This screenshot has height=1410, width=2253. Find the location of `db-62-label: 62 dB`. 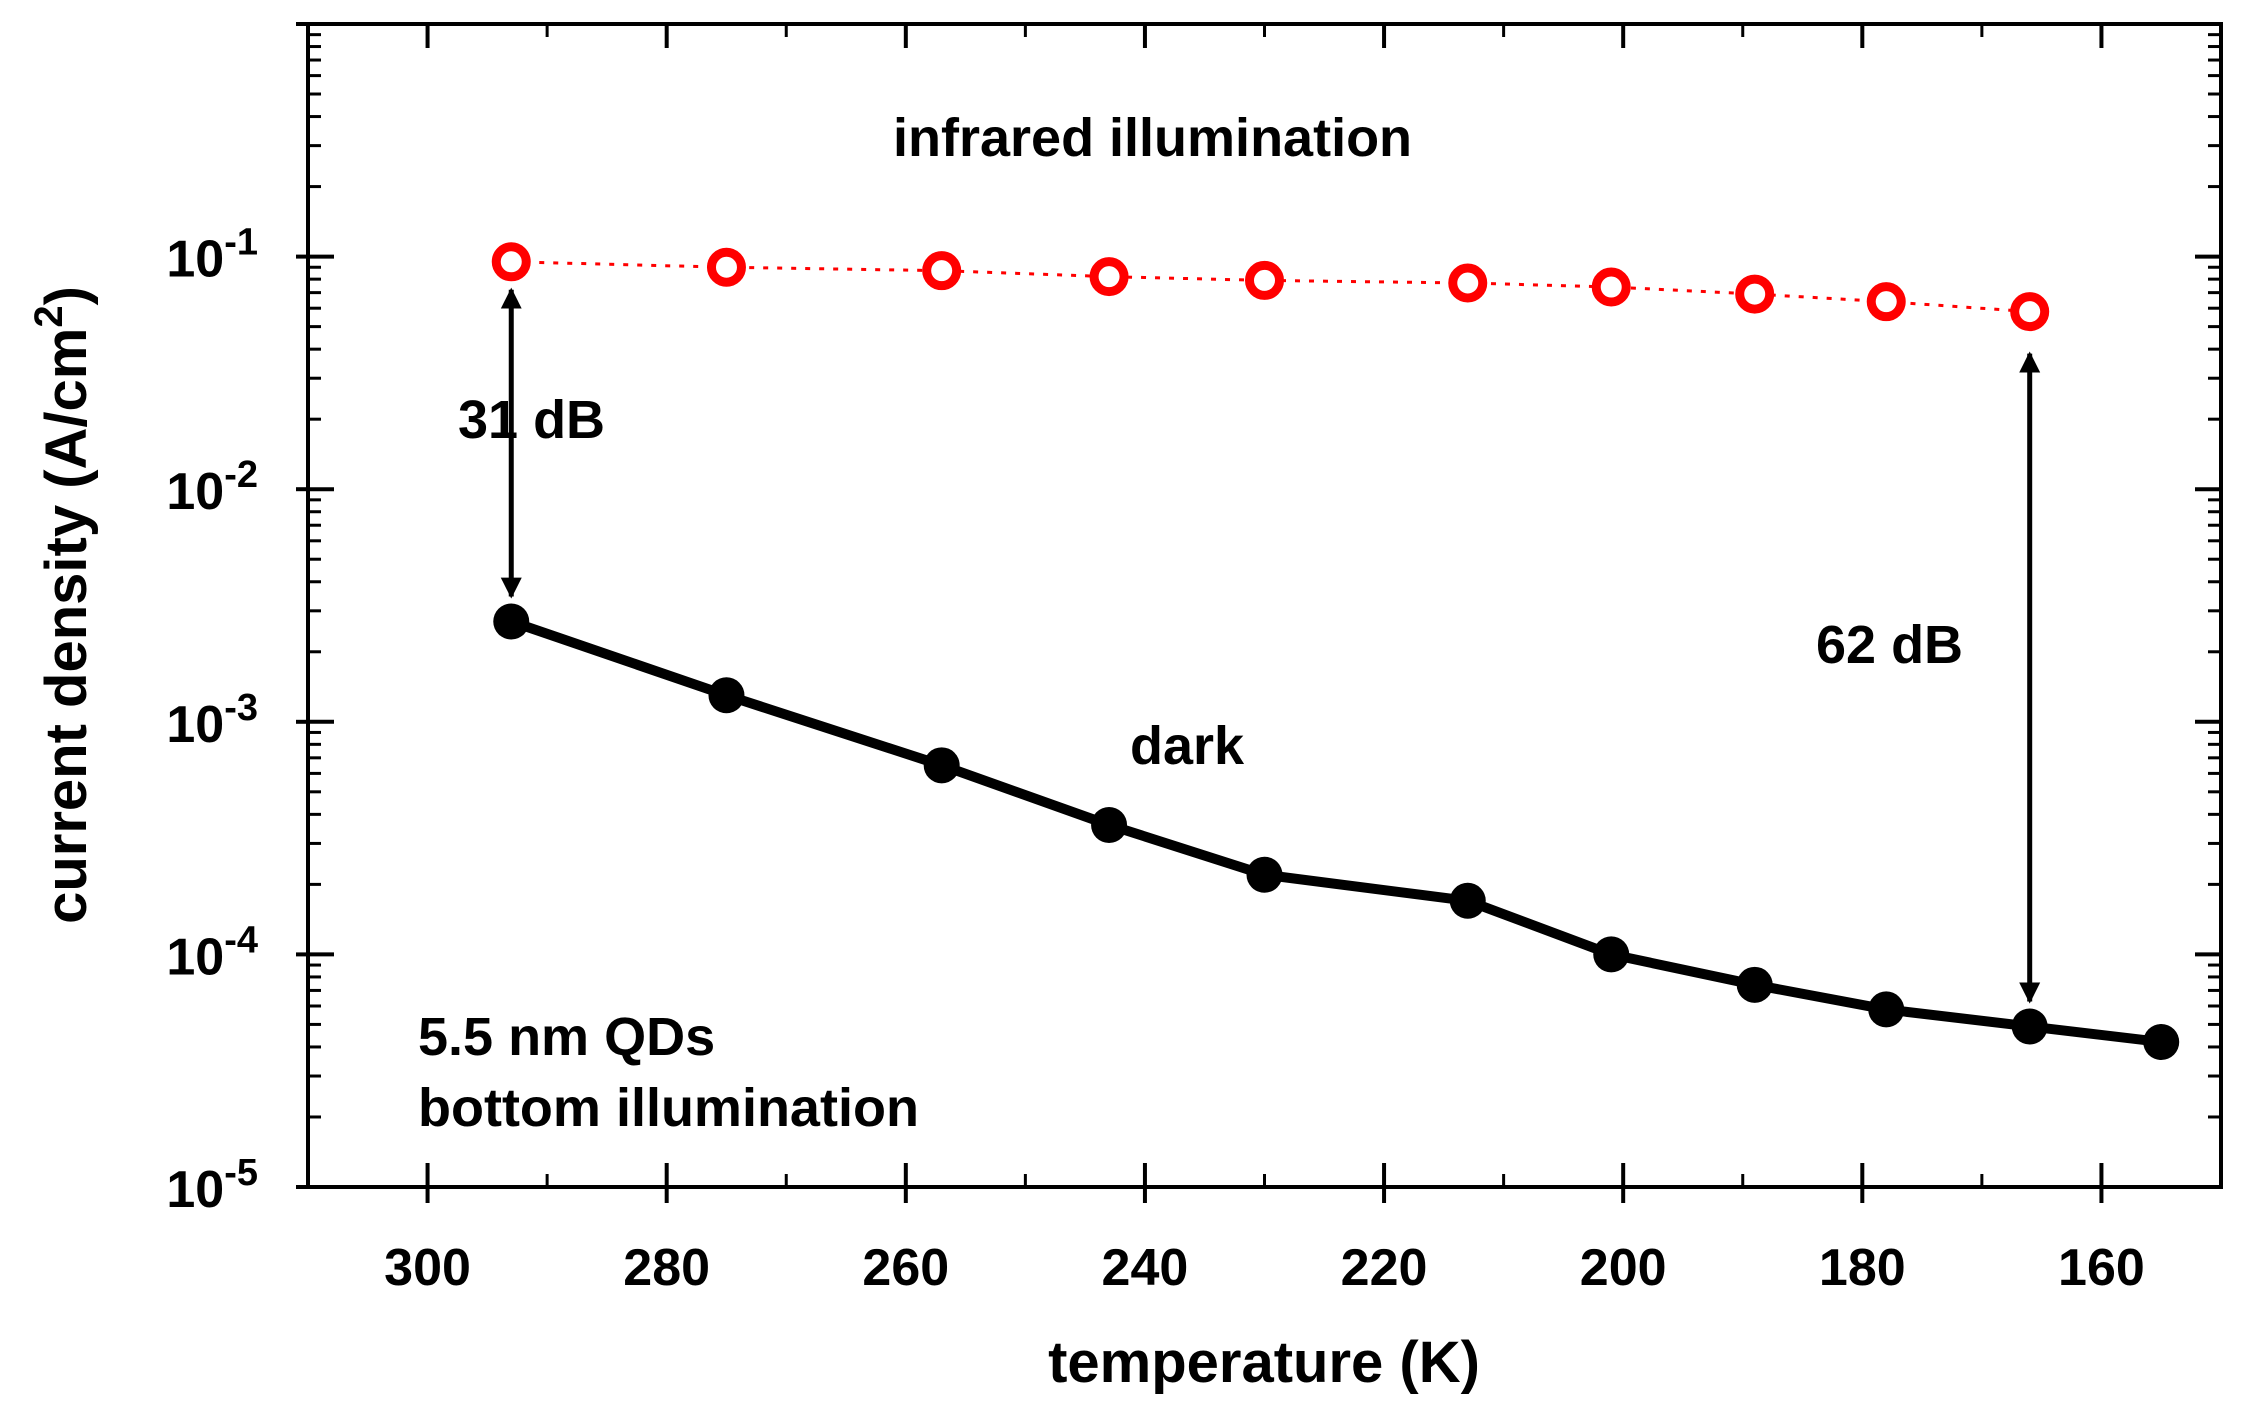

db-62-label: 62 dB is located at coordinates (1889, 645).